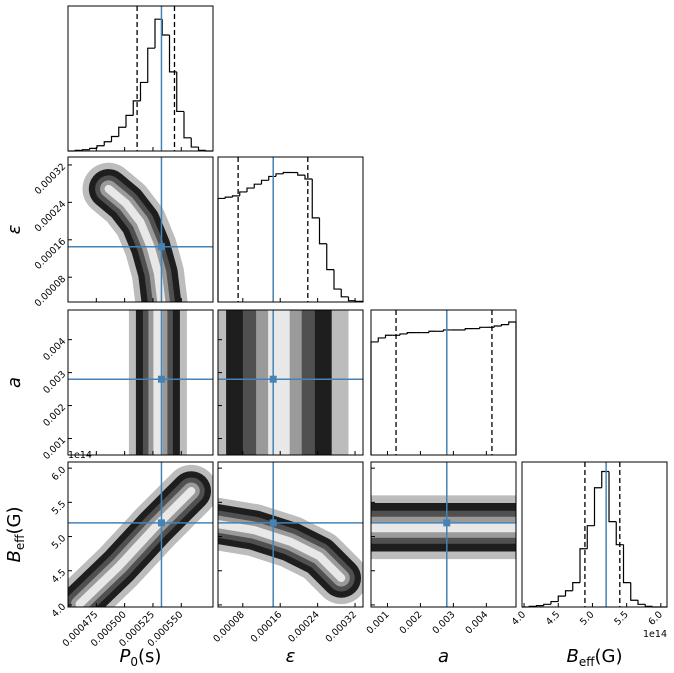 The image size is (674, 673). Describe the element at coordinates (134, 662) in the screenshot. I see `label-subscript: 0` at that location.